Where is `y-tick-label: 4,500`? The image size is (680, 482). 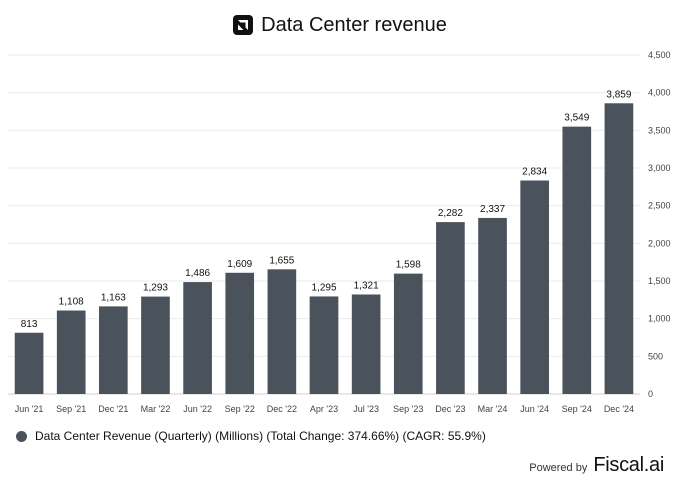
y-tick-label: 4,500 is located at coordinates (659, 55).